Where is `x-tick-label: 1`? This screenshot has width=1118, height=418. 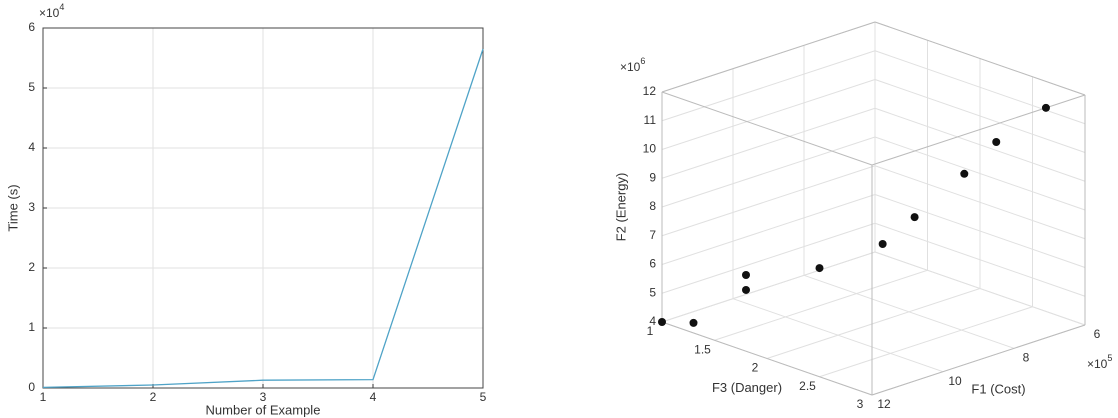
x-tick-label: 1 is located at coordinates (43, 397).